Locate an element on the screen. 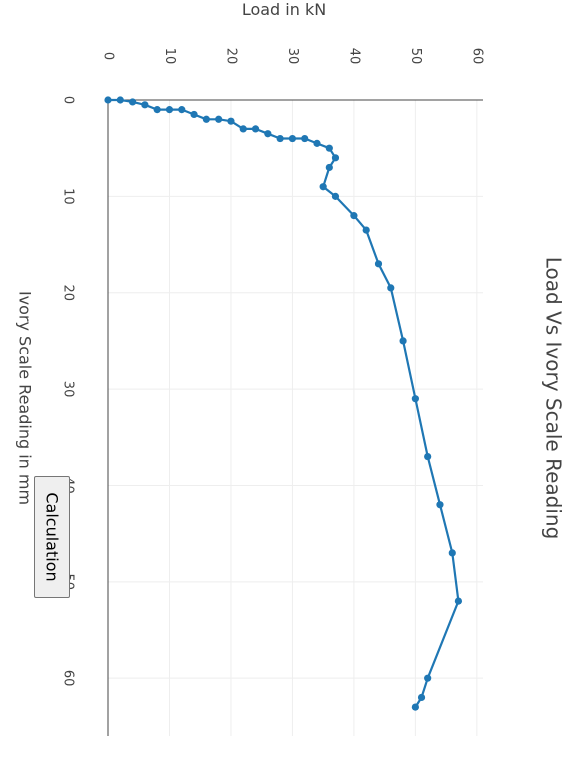  chart-title: Load Vs Ivory Scale Reading is located at coordinates (554, 398).